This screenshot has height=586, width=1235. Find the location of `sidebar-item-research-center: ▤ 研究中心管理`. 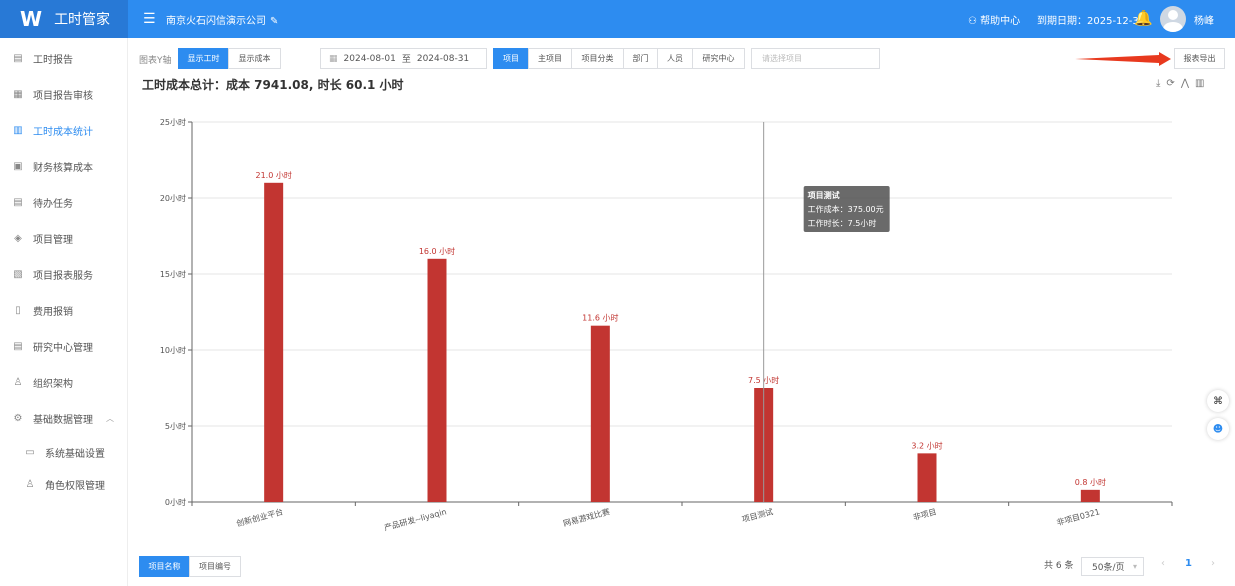

sidebar-item-research-center: ▤ 研究中心管理 is located at coordinates (64, 346).